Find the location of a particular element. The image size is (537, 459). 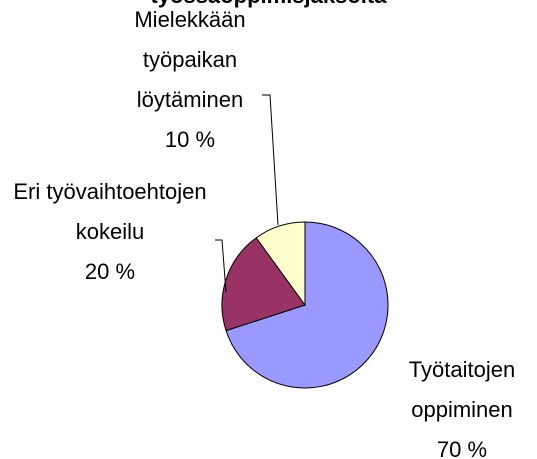

data-label: Eri työvaihtoehtojen kokeilu 20 % is located at coordinates (110, 232).